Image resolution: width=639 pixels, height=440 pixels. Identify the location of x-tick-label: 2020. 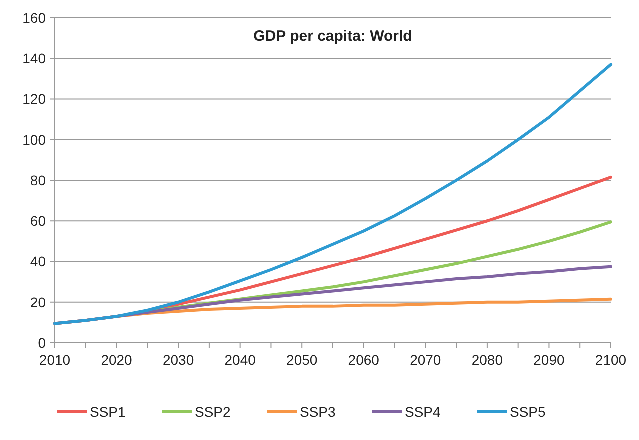
(117, 360).